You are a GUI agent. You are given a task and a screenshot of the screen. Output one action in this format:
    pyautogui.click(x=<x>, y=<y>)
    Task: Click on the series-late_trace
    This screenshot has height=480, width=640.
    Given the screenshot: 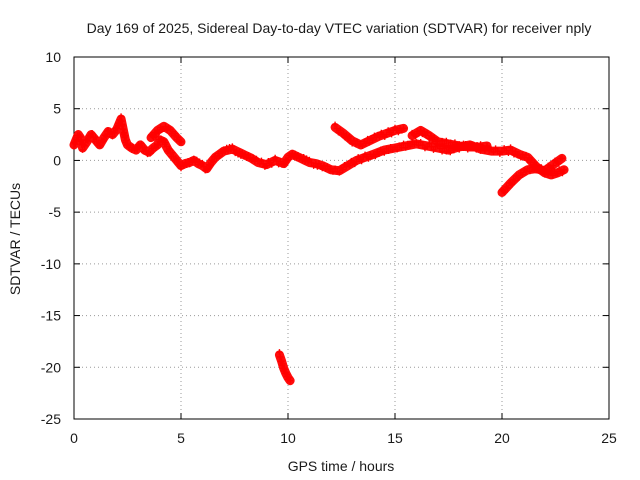 What is the action you would take?
    pyautogui.click(x=532, y=175)
    